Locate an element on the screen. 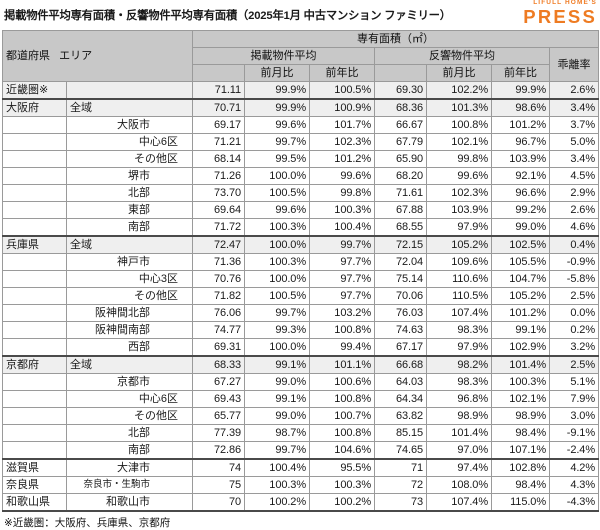 This screenshot has width=600, height=530. cell-listed-mom: 99.9% is located at coordinates (277, 107).